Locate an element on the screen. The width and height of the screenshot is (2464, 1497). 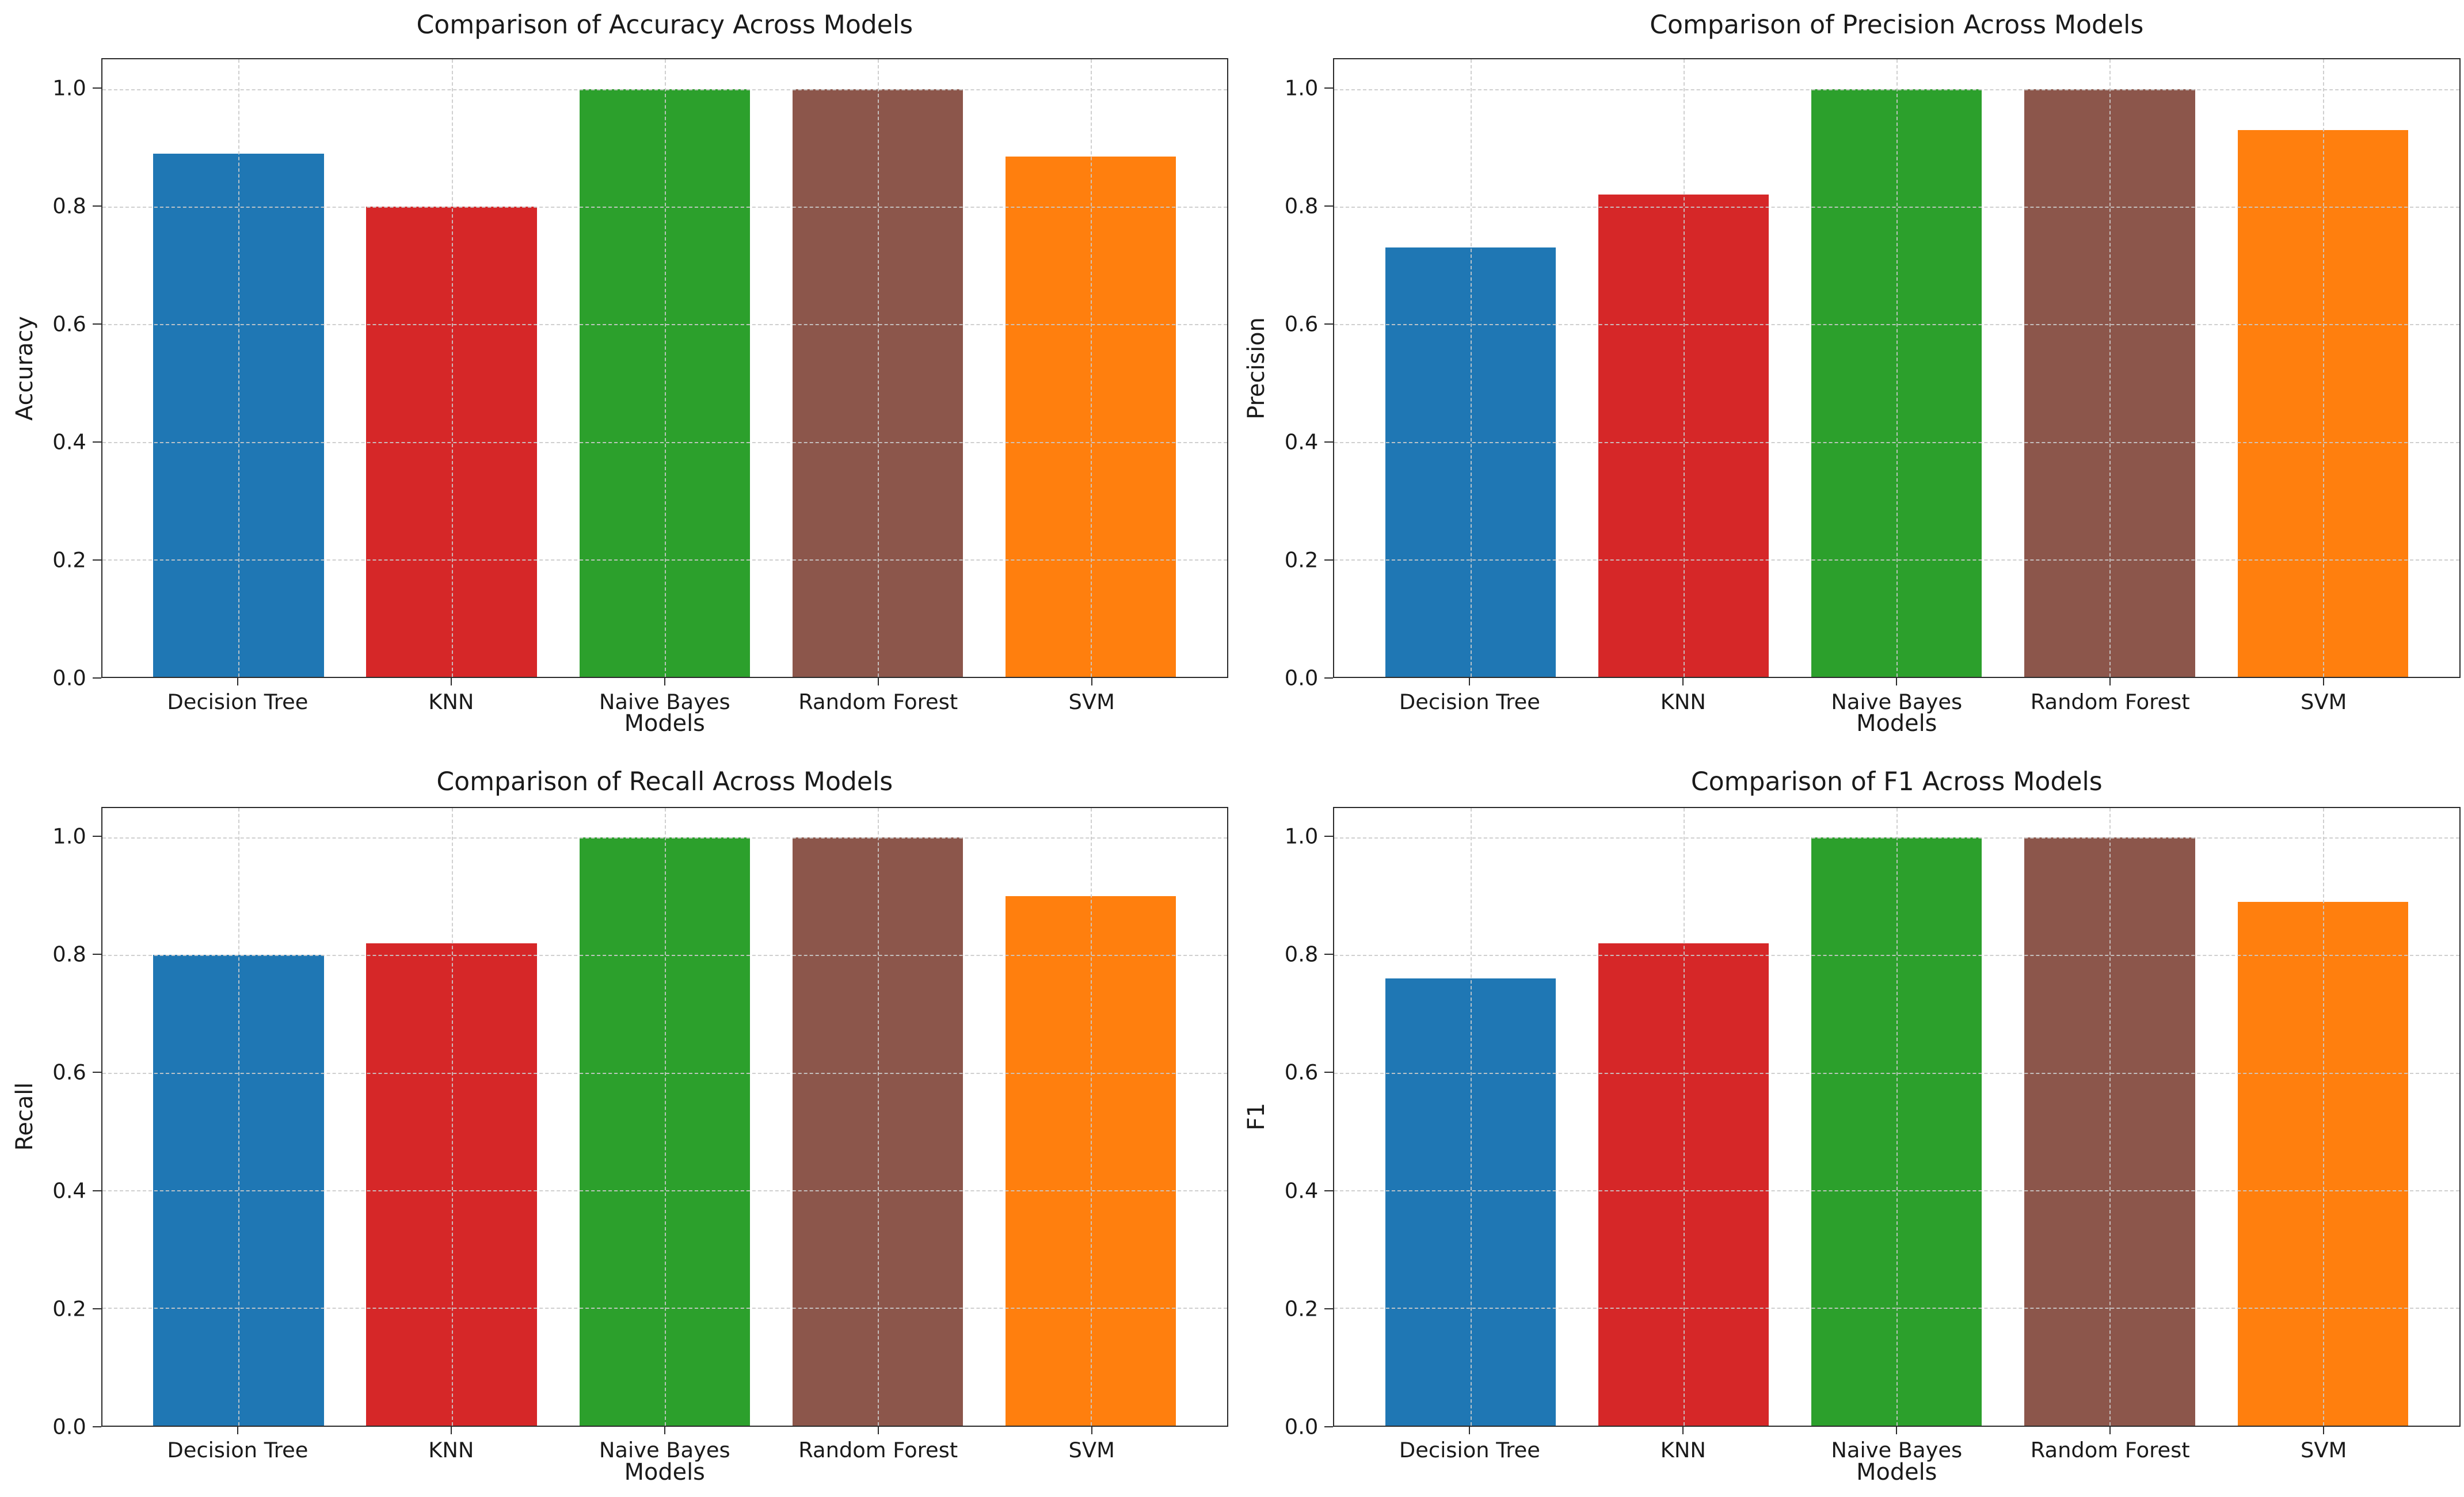
bar-knn is located at coordinates (1683, 436).